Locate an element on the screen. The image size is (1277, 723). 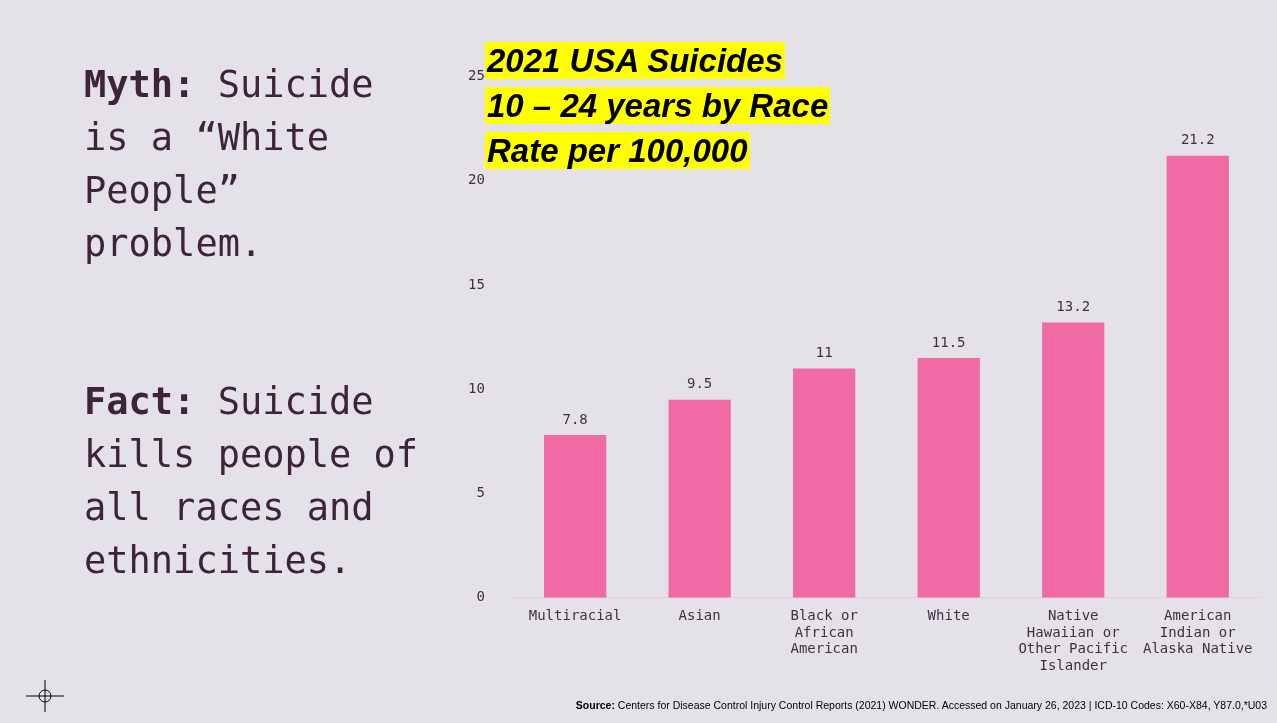
y-tick-label: 25 is located at coordinates (476, 75).